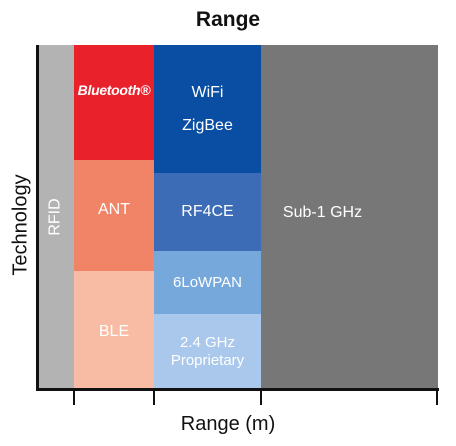 This screenshot has height=446, width=456. What do you see at coordinates (20, 225) in the screenshot?
I see `y-axis-label: Technology` at bounding box center [20, 225].